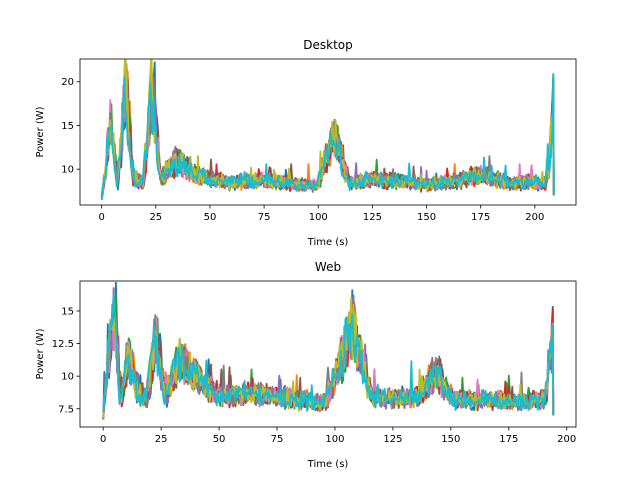 Image resolution: width=640 pixels, height=480 pixels. What do you see at coordinates (334, 439) in the screenshot?
I see `web-x-tick-label: 100` at bounding box center [334, 439].